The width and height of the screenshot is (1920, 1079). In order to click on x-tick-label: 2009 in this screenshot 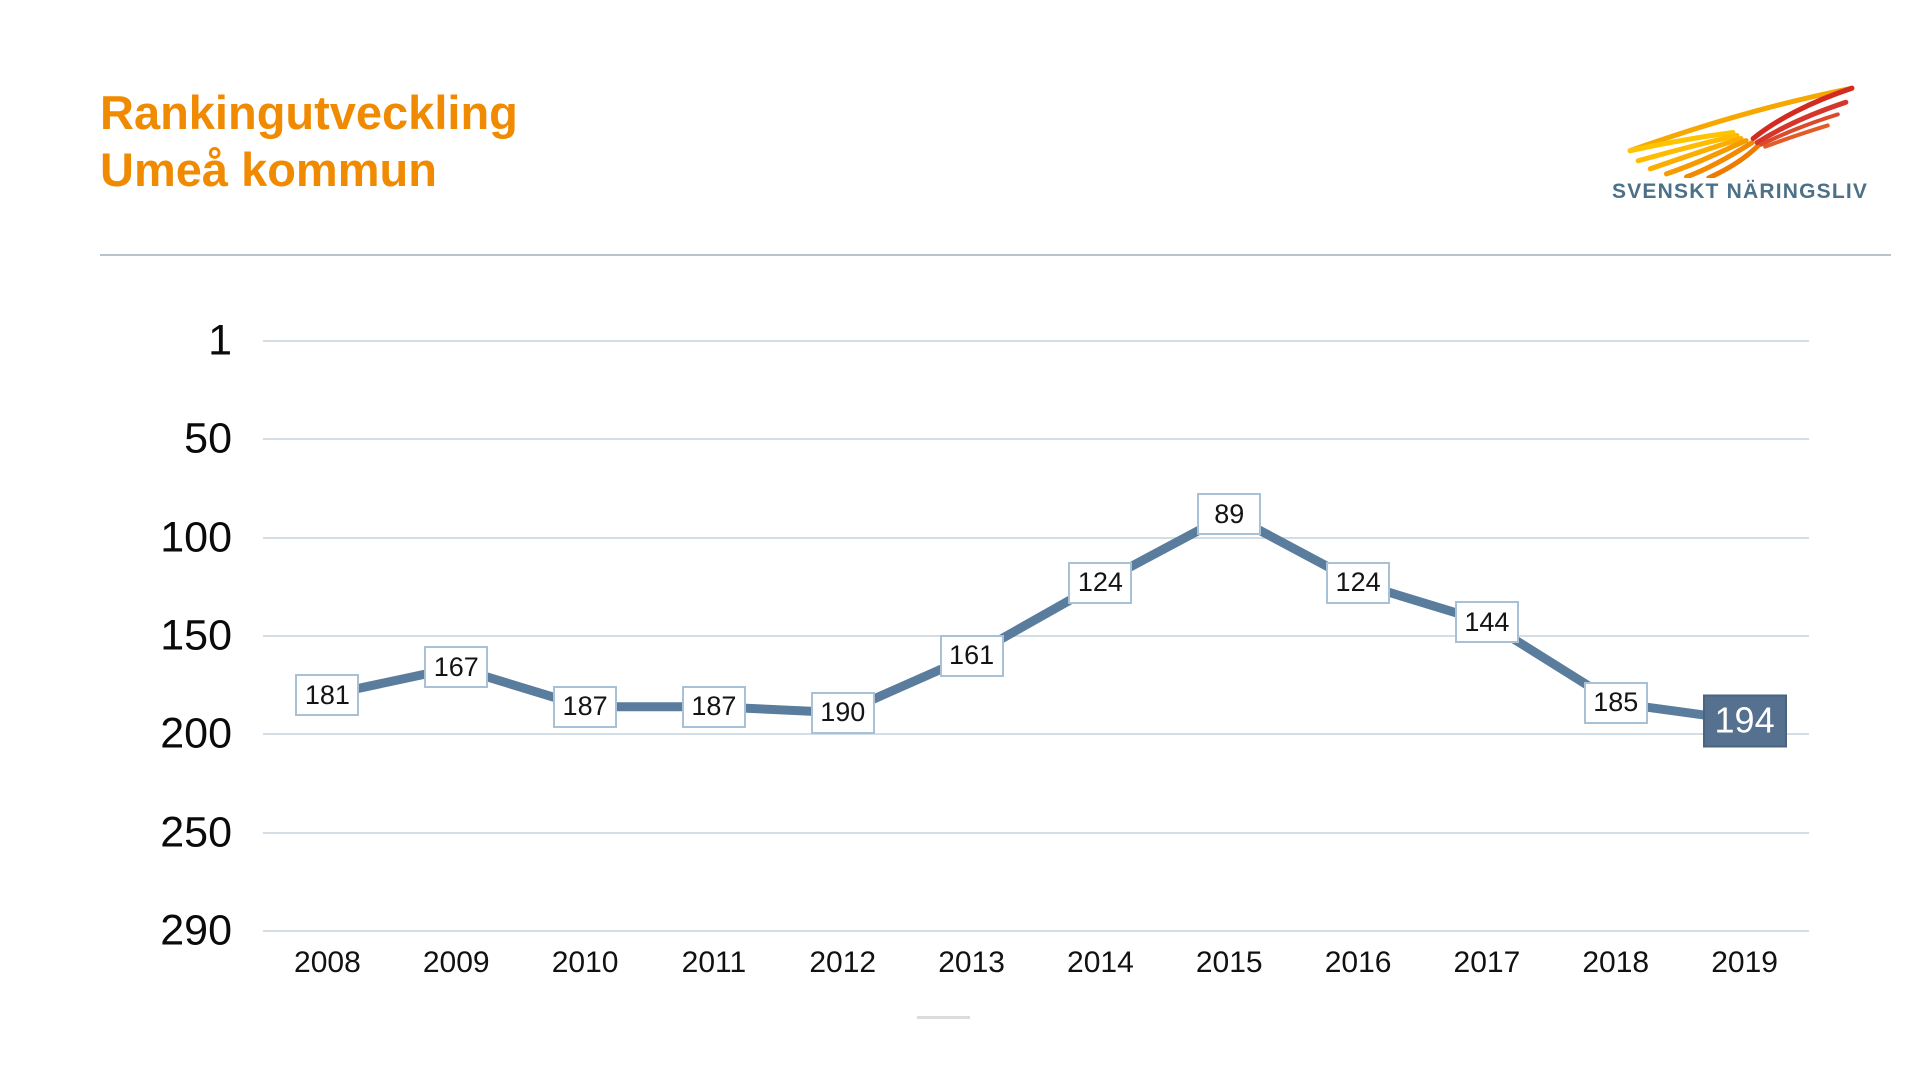, I will do `click(456, 962)`.